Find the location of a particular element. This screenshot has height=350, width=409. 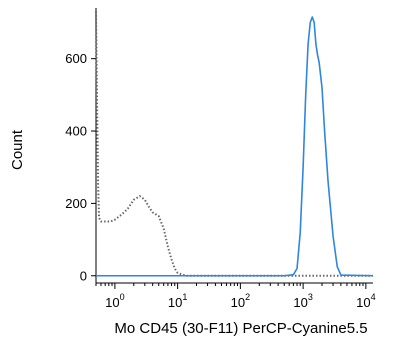

x-tick-label: 10³ is located at coordinates (302, 301).